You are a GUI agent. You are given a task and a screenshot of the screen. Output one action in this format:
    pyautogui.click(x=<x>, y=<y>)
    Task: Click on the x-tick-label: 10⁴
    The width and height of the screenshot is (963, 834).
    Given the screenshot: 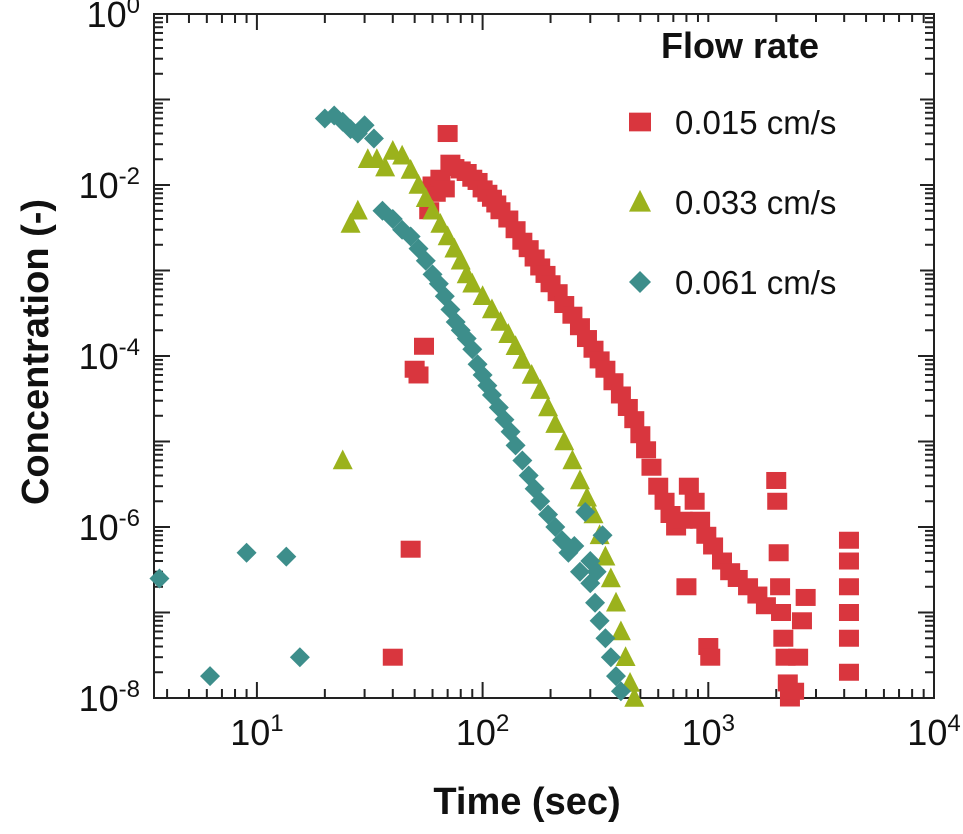 What is the action you would take?
    pyautogui.click(x=933, y=731)
    